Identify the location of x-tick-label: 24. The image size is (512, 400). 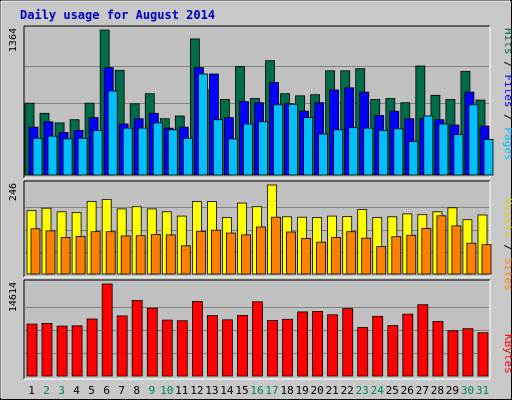
(378, 390).